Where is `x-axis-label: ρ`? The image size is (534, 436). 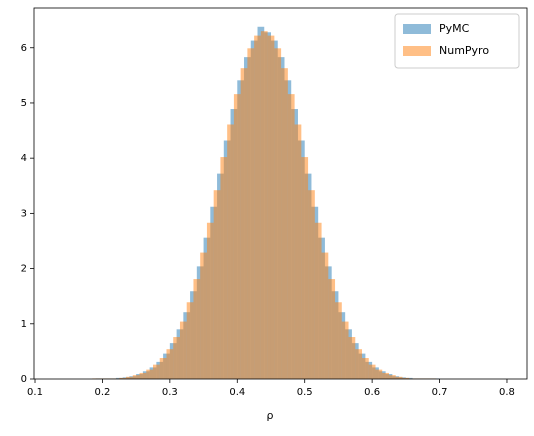 x-axis-label: ρ is located at coordinates (270, 415).